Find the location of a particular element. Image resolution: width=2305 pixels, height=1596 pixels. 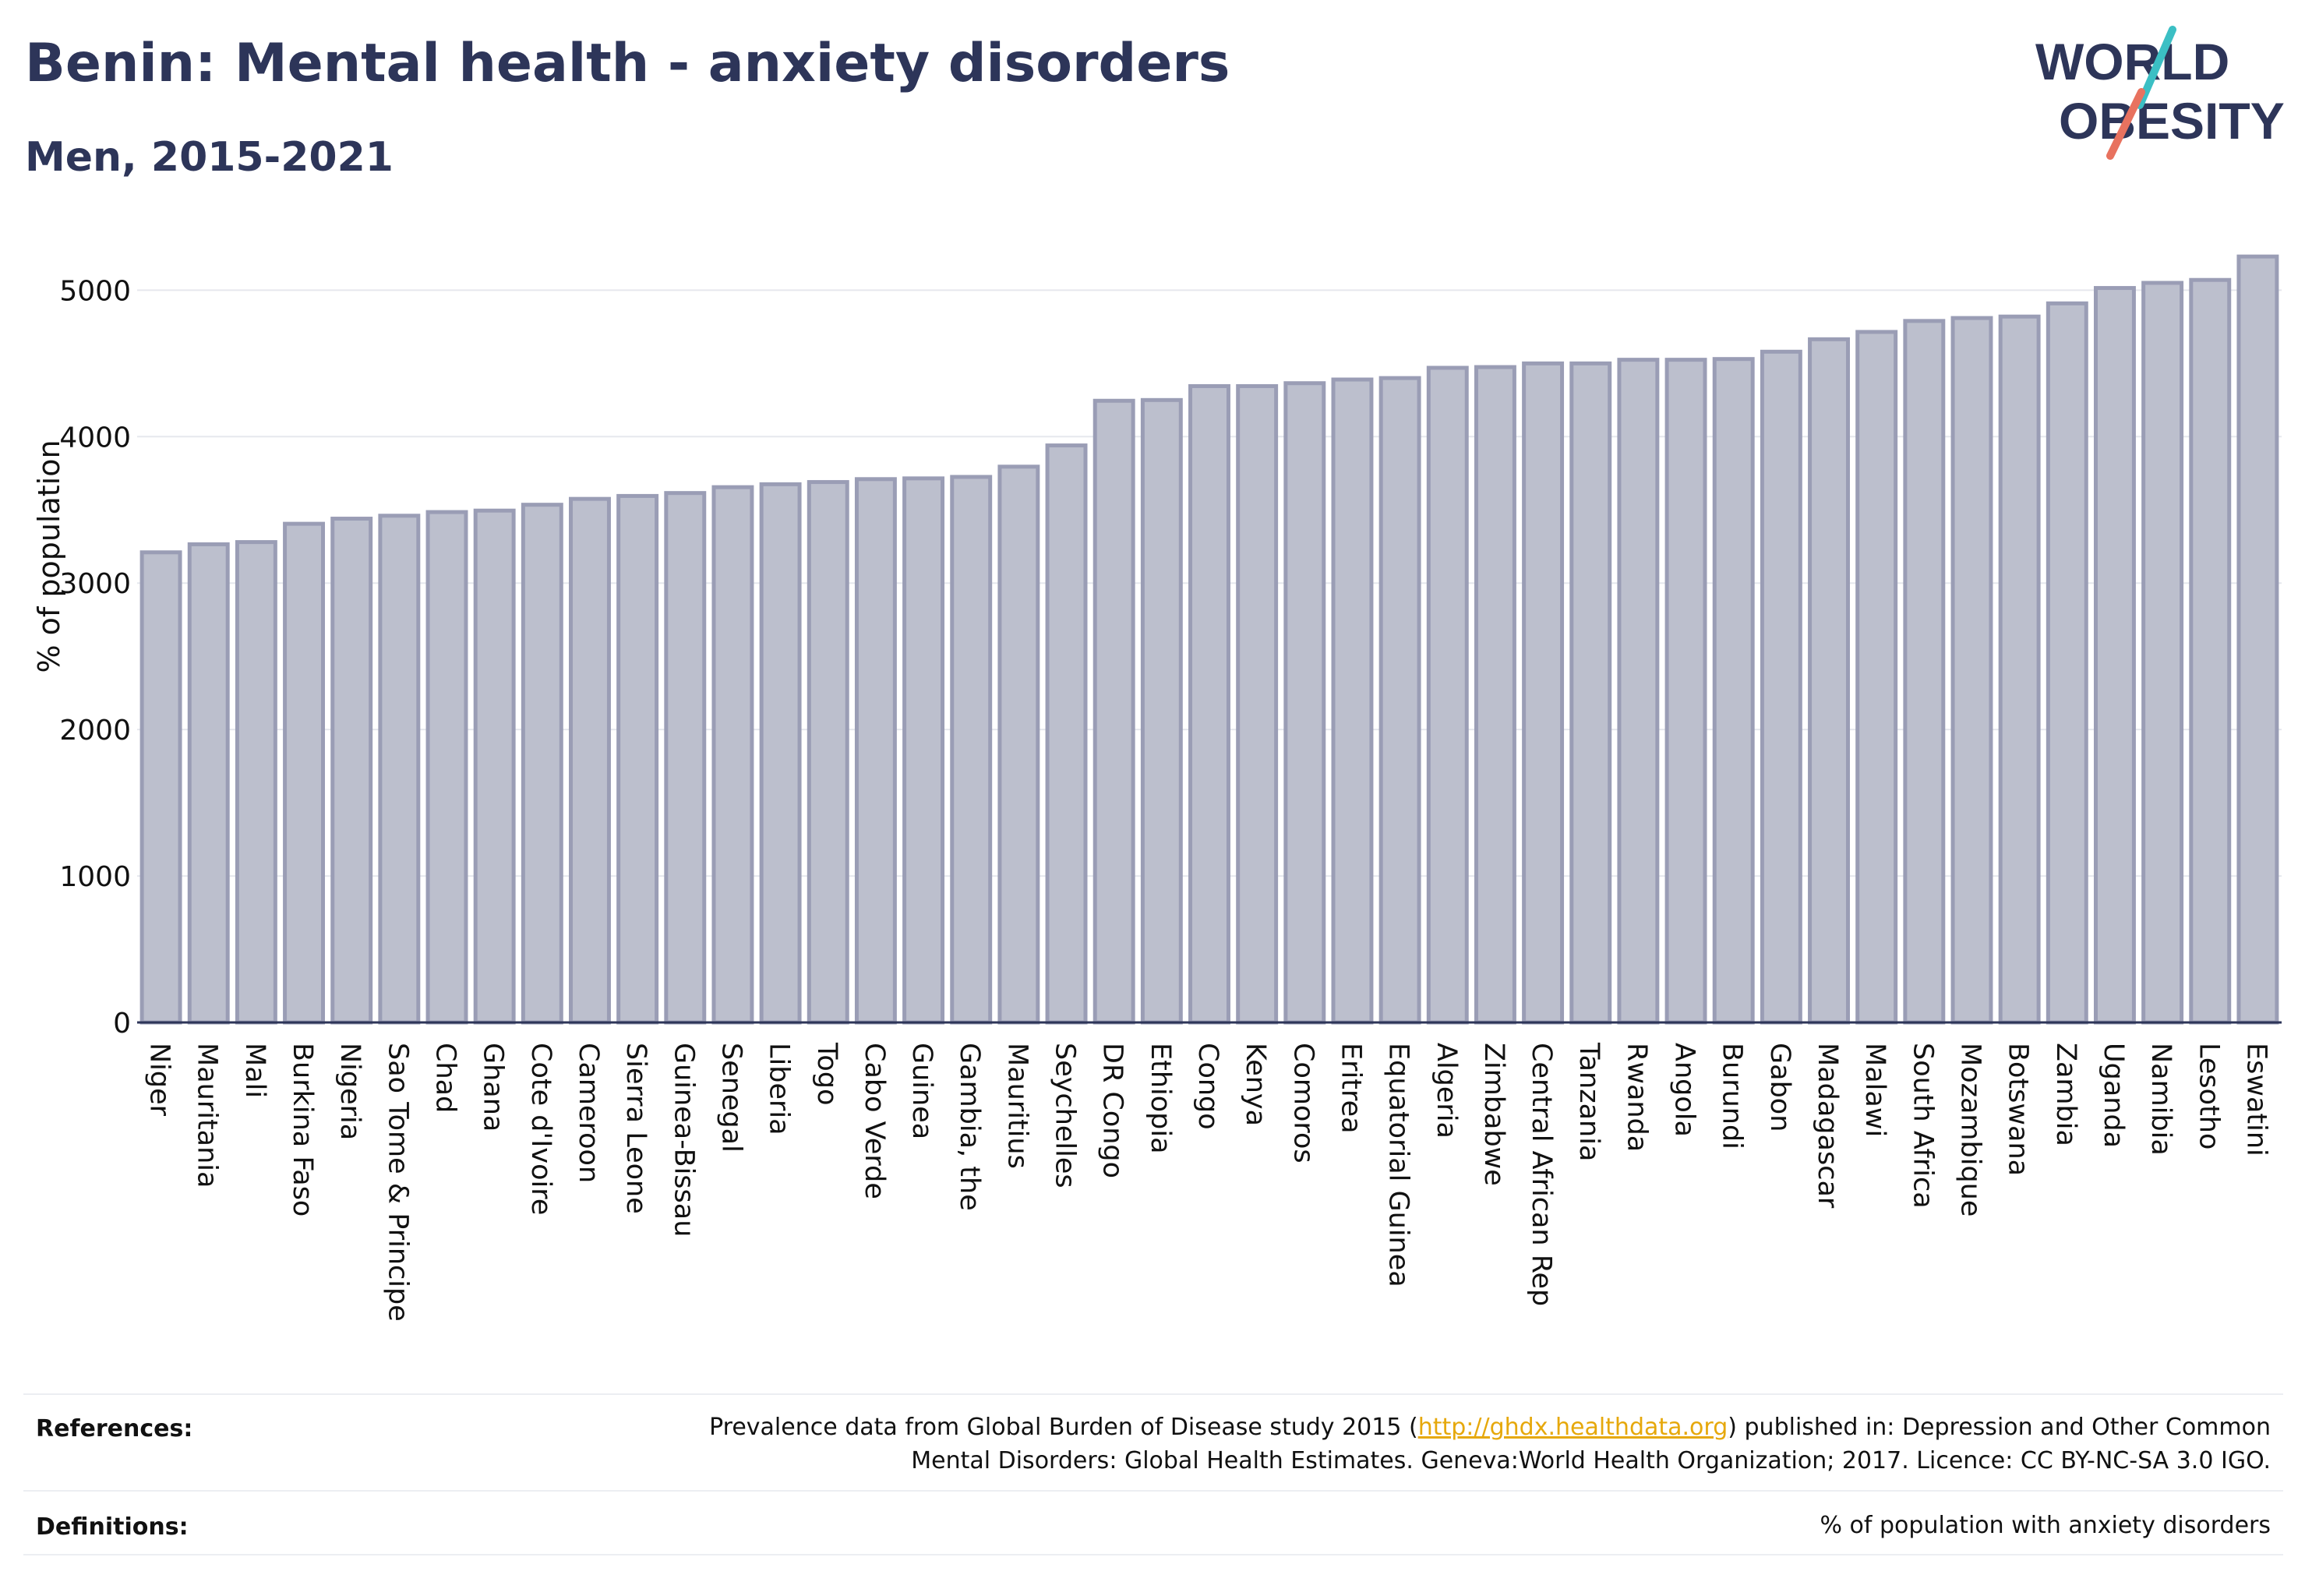

definitions-text: % of population with anxiety disorders is located at coordinates (2045, 1525).